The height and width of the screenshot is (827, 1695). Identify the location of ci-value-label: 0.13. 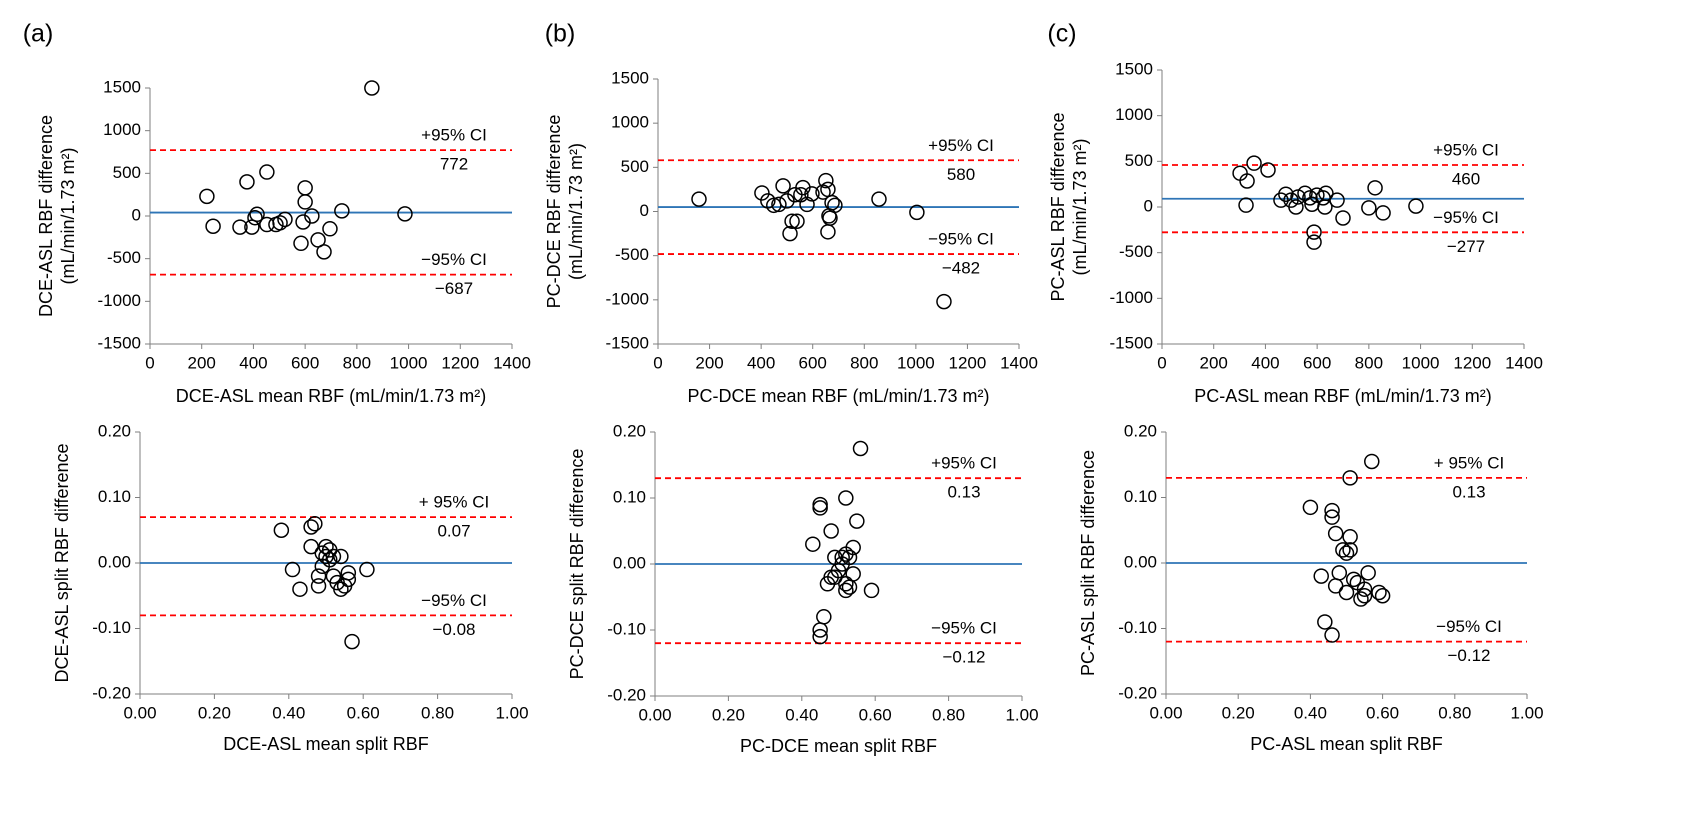
(963, 492).